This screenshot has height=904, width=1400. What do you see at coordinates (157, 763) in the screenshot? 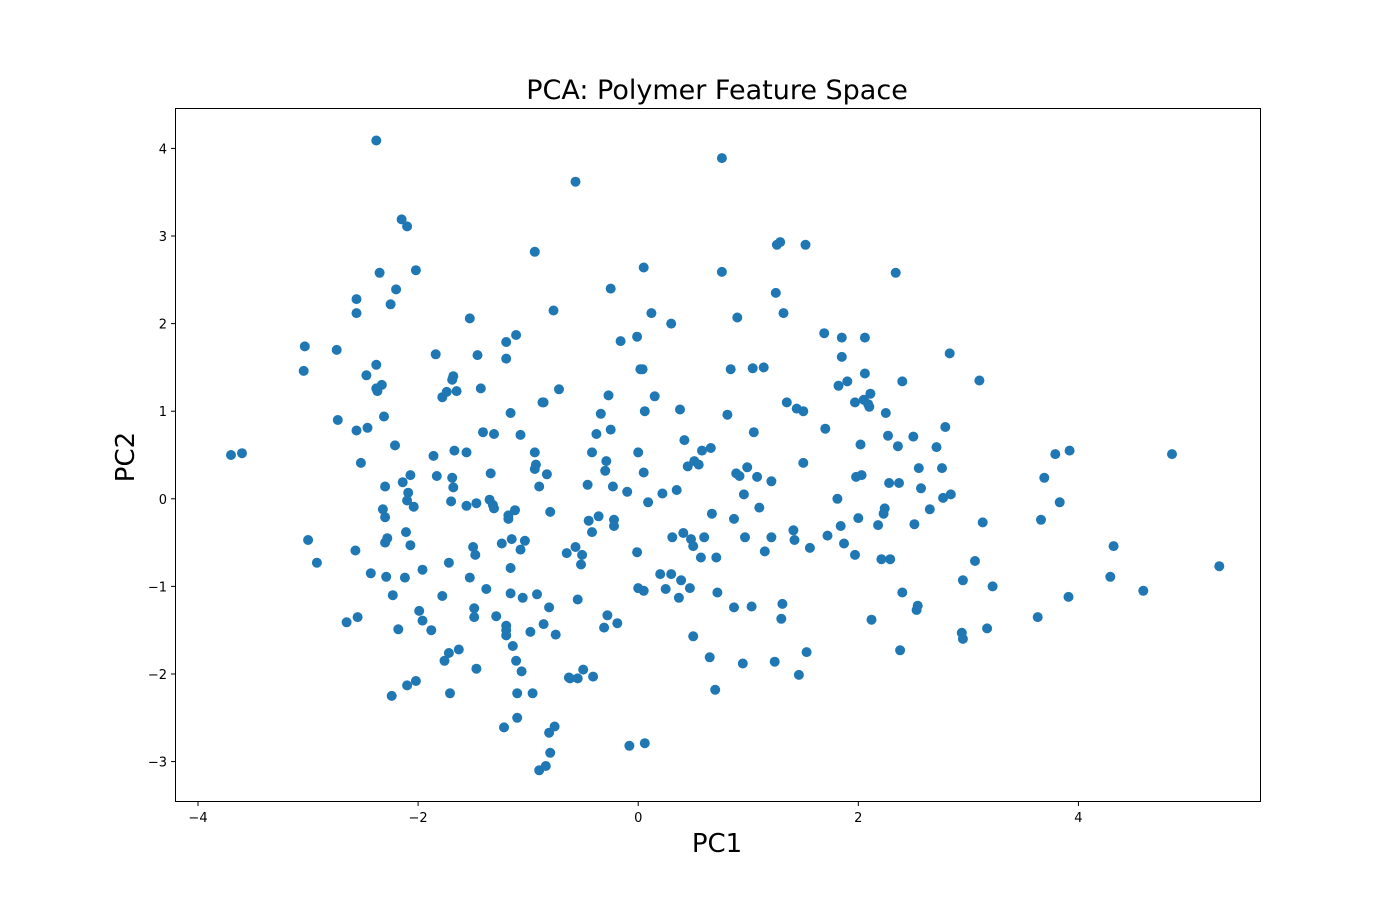
I see `y-tick-label: −3` at bounding box center [157, 763].